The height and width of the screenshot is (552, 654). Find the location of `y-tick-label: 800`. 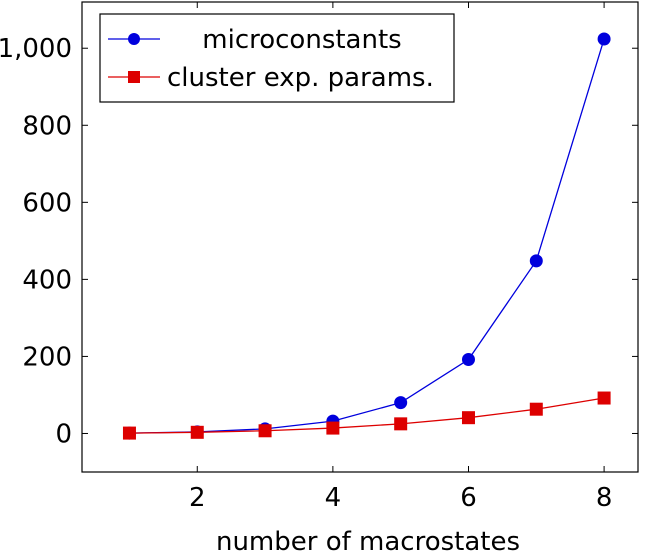

y-tick-label: 800 is located at coordinates (47, 126).